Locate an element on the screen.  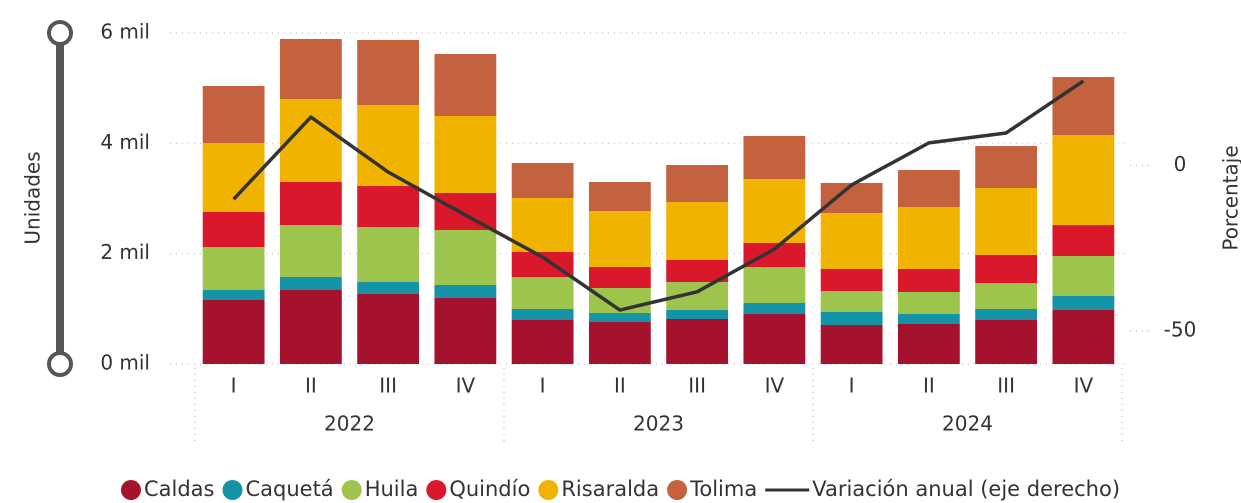
x-group-label: 2022 is located at coordinates (349, 424).